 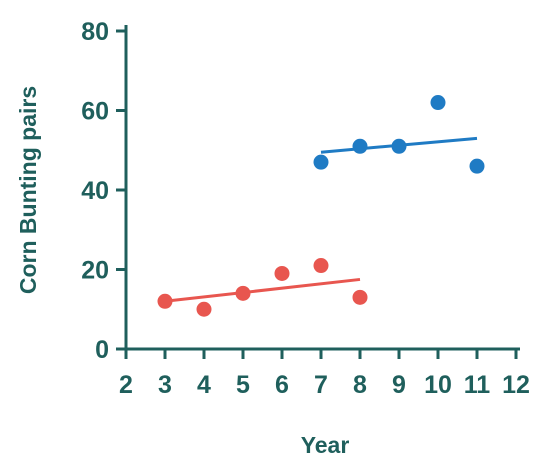 What do you see at coordinates (102, 350) in the screenshot?
I see `y-tick-label: 0` at bounding box center [102, 350].